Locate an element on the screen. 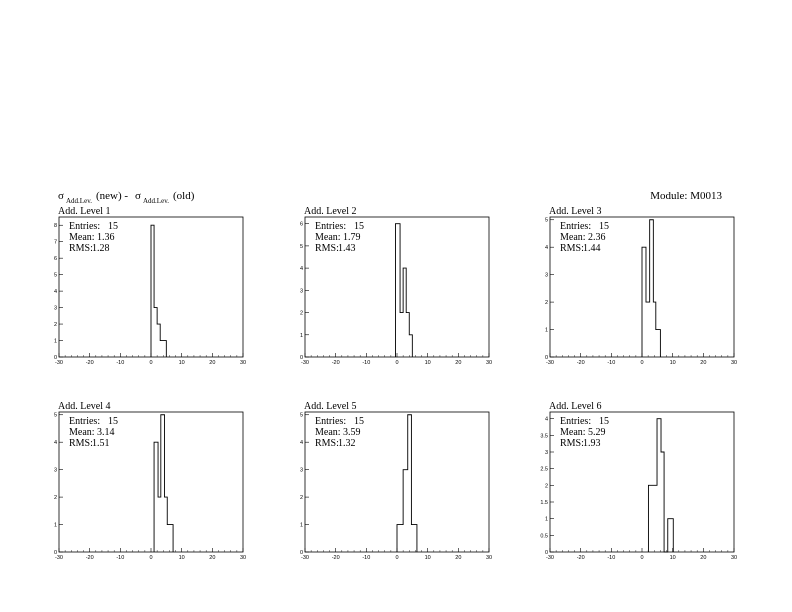  header-sub-new: Add.Lev. is located at coordinates (79, 201).